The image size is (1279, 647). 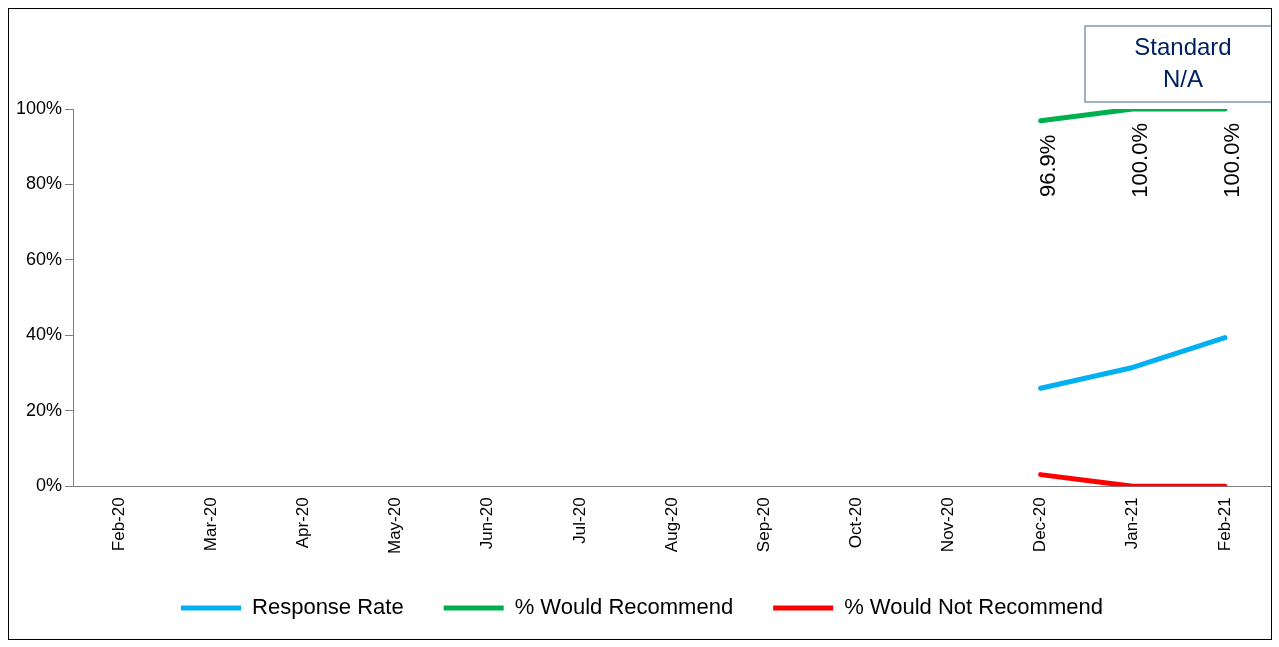 What do you see at coordinates (1132, 523) in the screenshot?
I see `x-tick-label: Jan-21` at bounding box center [1132, 523].